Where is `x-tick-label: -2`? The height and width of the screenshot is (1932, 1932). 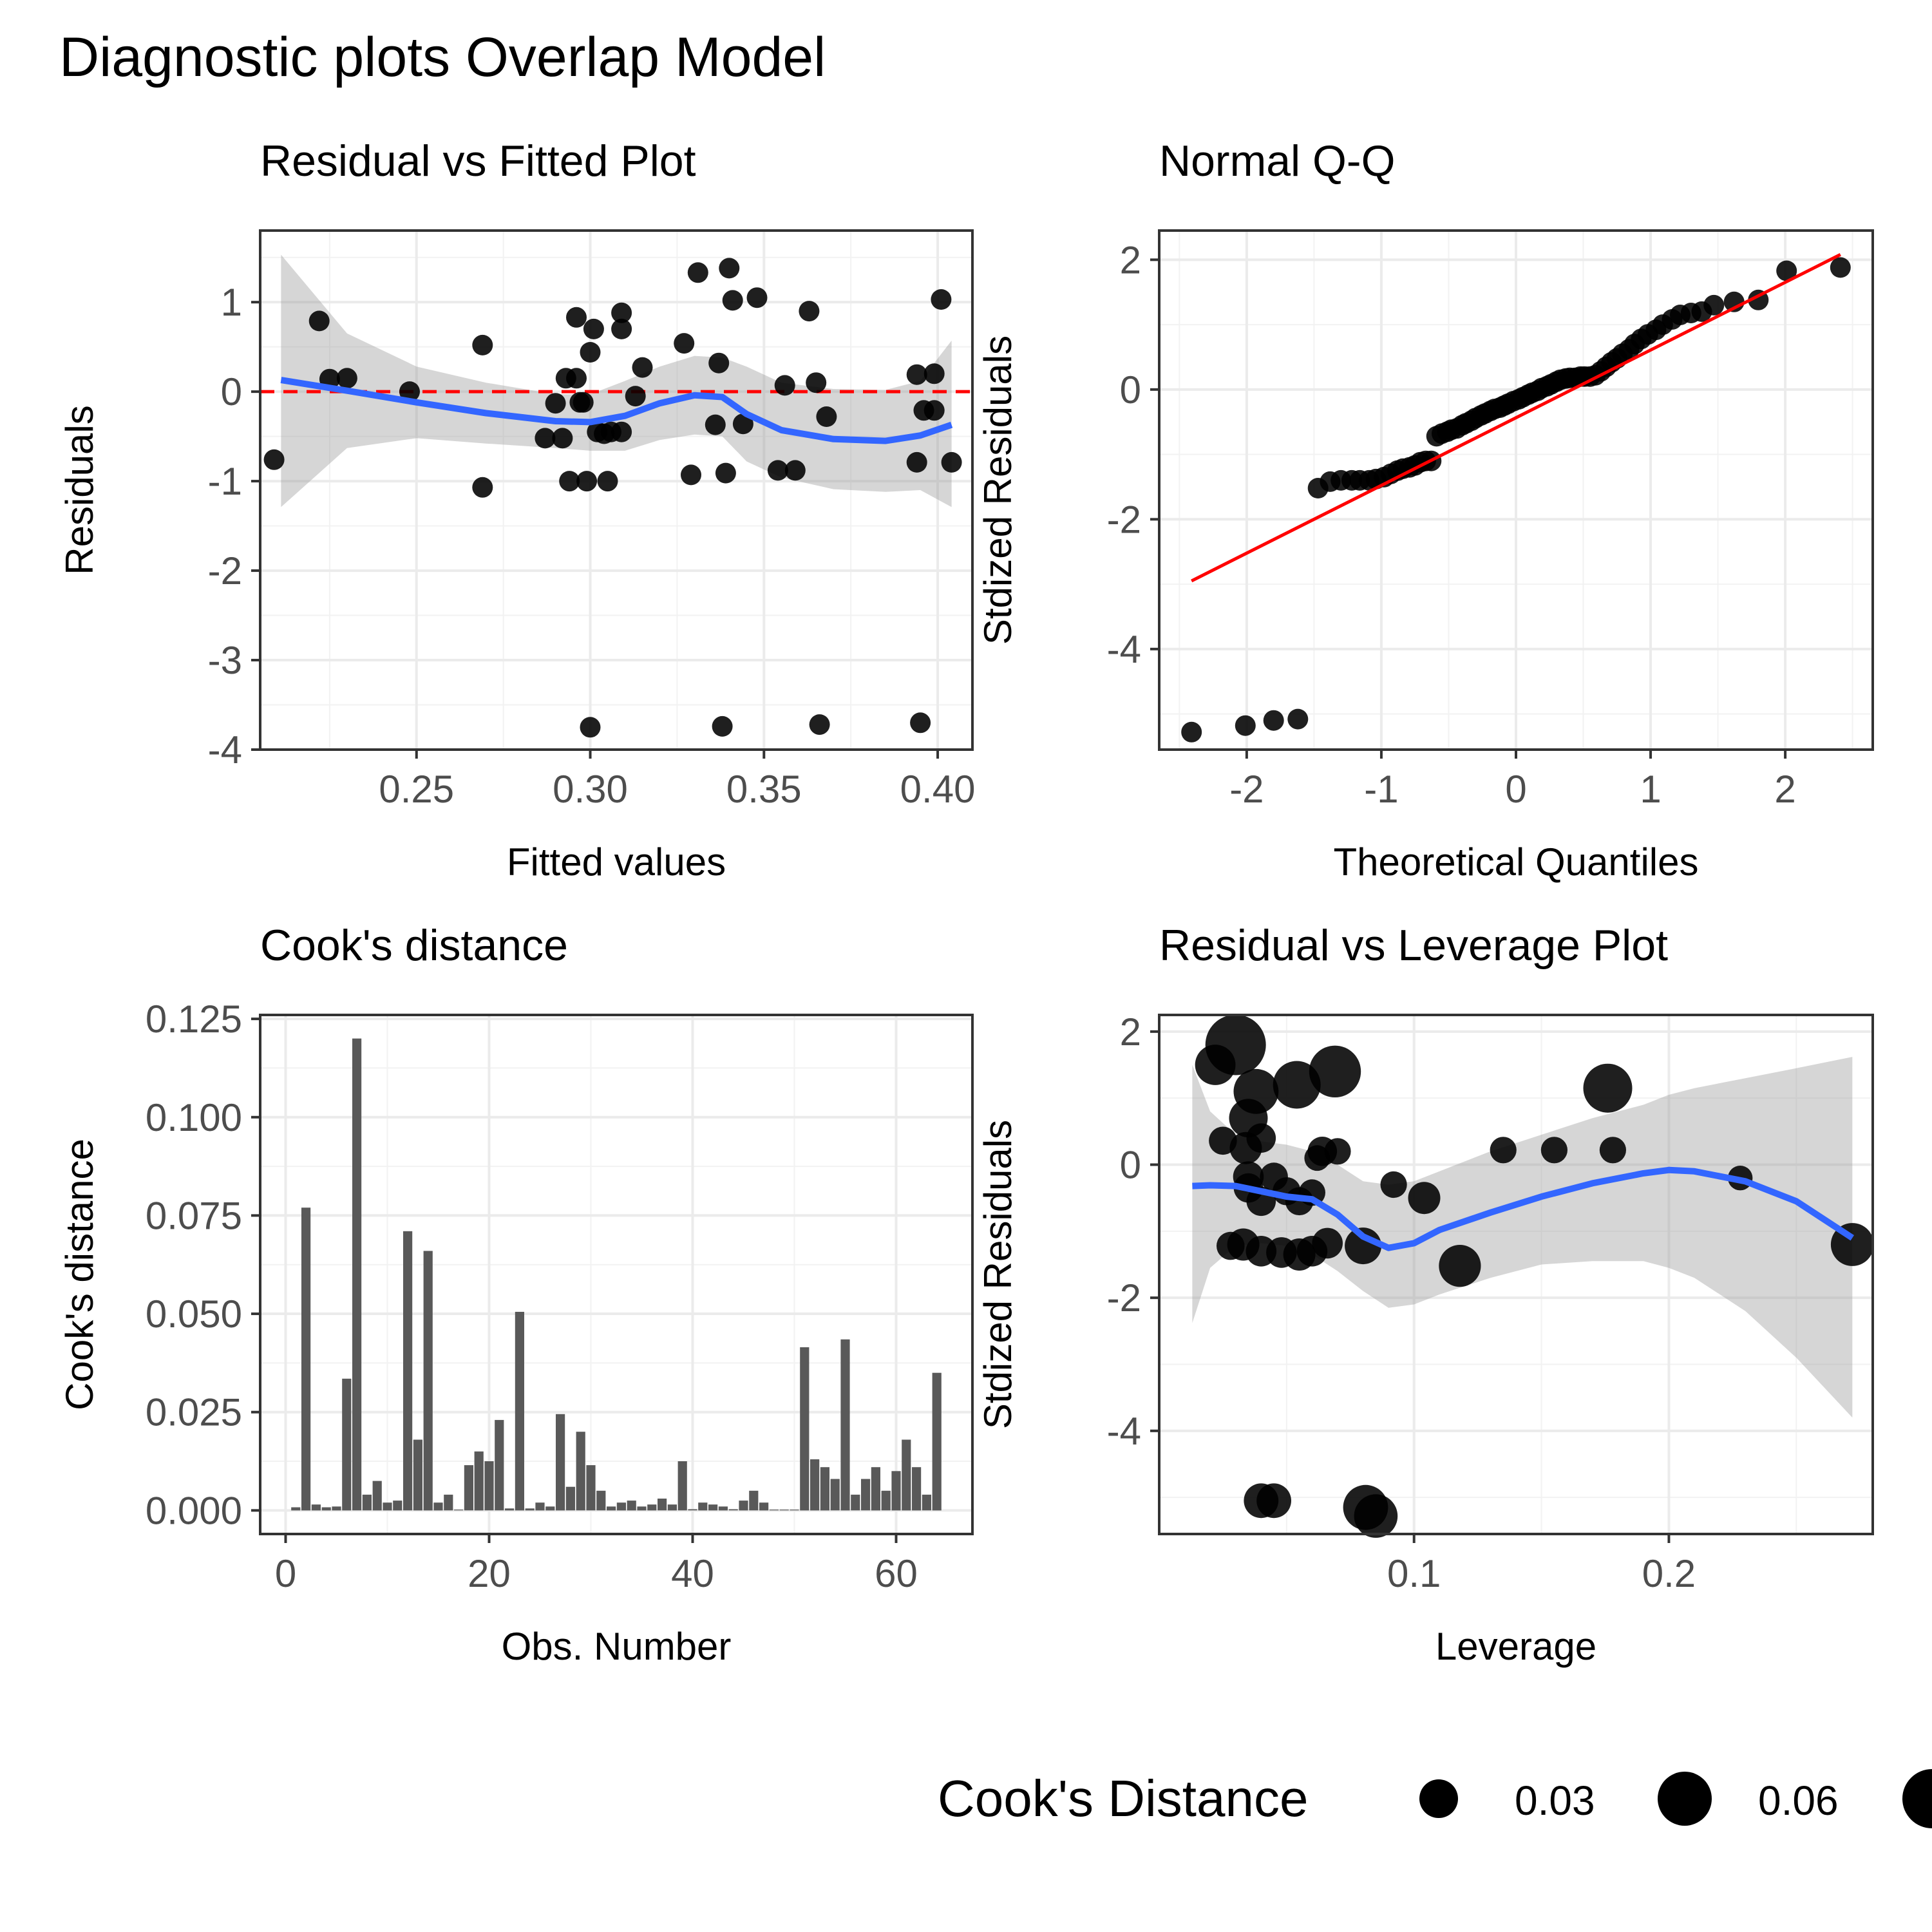 x-tick-label: -2 is located at coordinates (1246, 789).